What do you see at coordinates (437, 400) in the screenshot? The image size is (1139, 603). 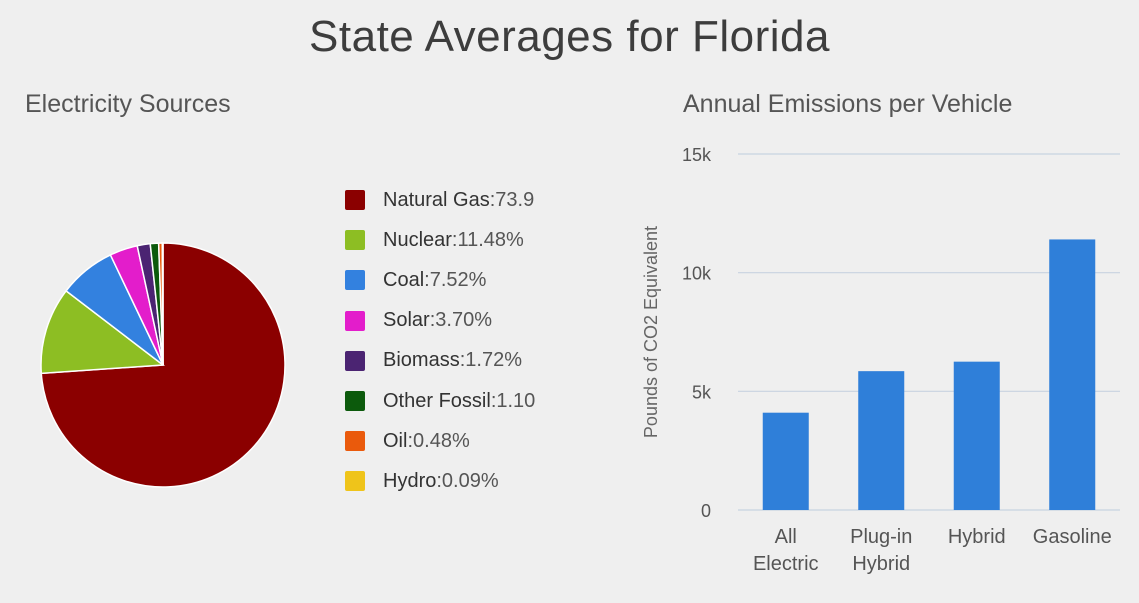 I see `legend-label: Other Fossil` at bounding box center [437, 400].